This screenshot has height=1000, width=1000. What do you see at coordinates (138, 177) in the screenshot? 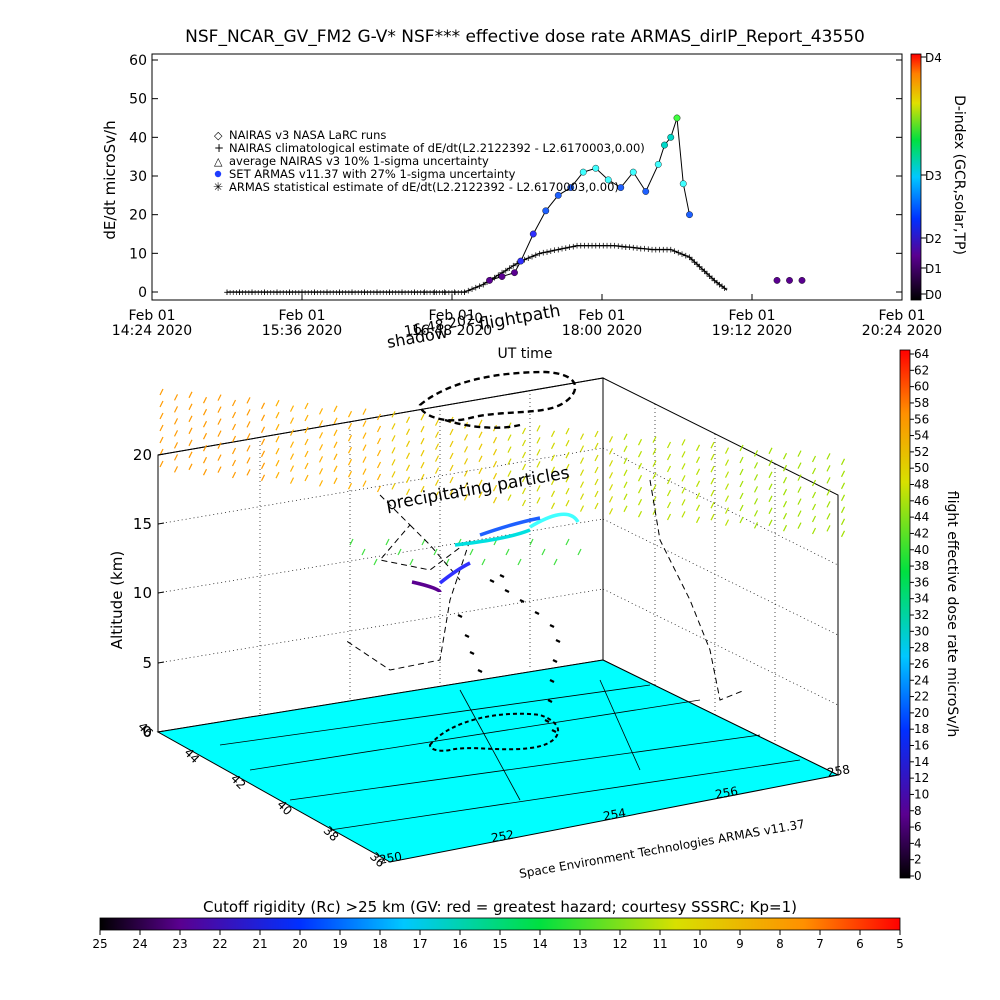
I see `top-y-tick-label: 30` at bounding box center [138, 177].